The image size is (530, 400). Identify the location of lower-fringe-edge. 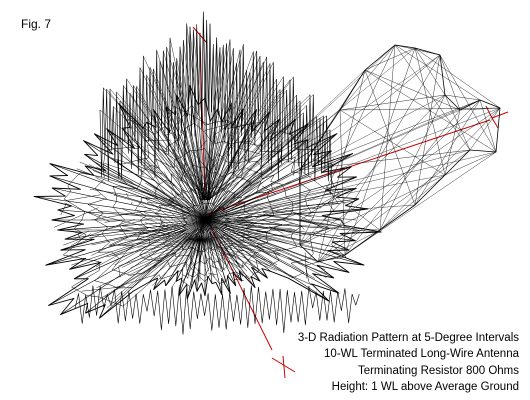
(217, 310).